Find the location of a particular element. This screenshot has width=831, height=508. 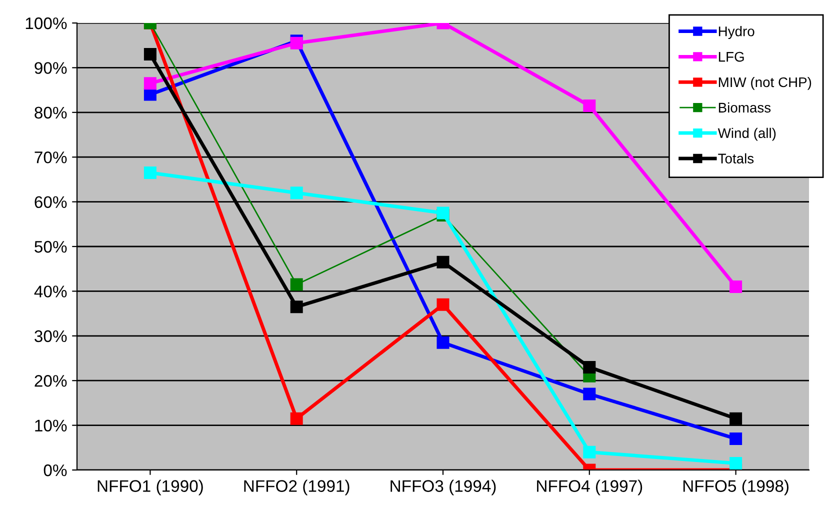

legend-label: Hydro is located at coordinates (736, 33).